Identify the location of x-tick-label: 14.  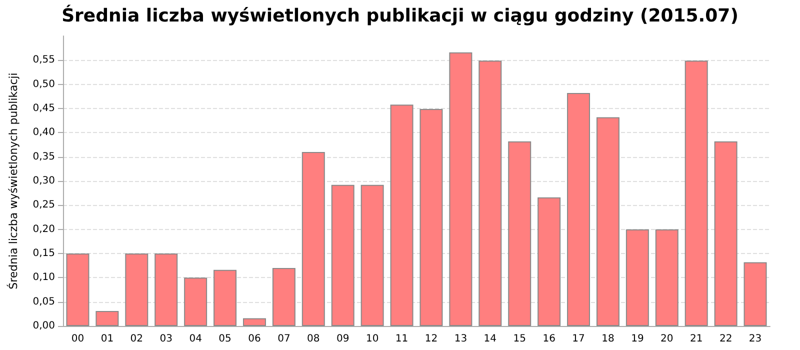
(490, 339).